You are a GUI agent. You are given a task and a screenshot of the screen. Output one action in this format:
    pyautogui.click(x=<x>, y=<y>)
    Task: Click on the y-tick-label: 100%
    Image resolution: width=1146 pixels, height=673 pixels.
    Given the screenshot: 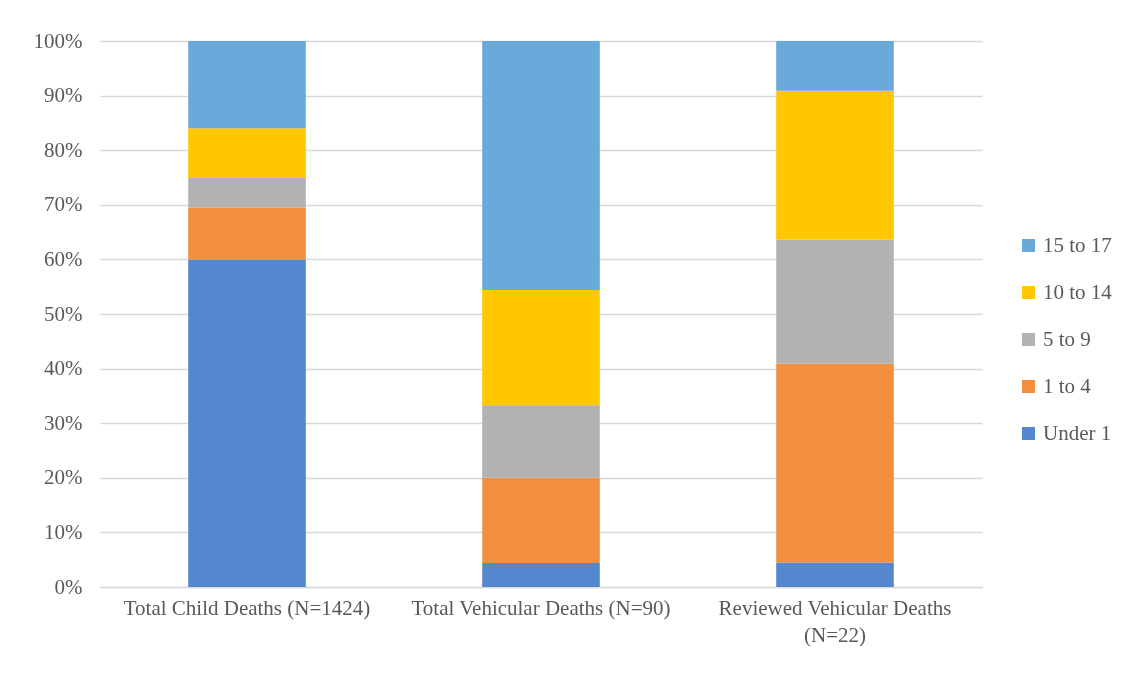 What is the action you would take?
    pyautogui.click(x=58, y=40)
    